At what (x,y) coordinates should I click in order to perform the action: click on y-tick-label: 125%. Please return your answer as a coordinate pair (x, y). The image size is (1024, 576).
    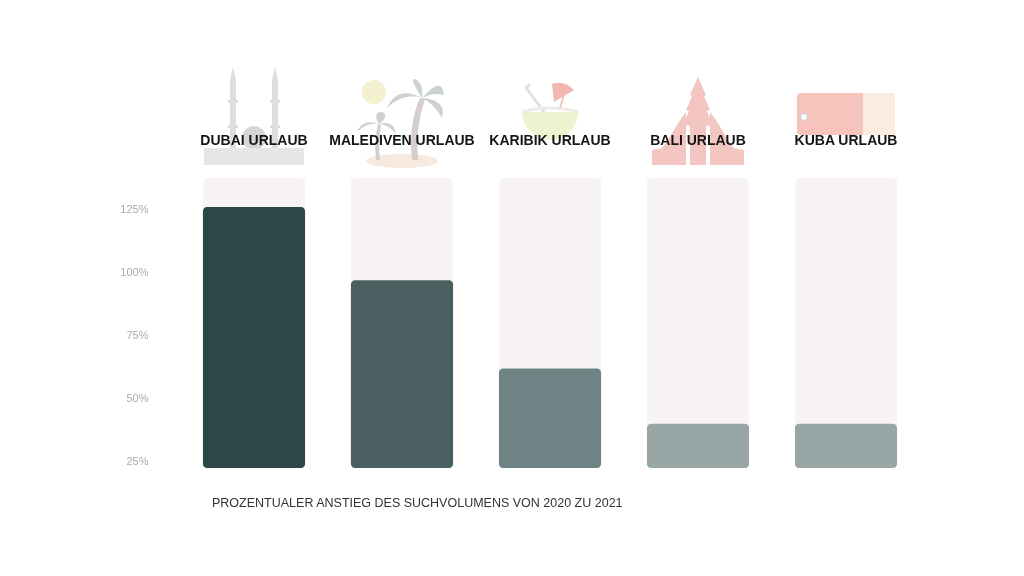
    Looking at the image, I should click on (134, 209).